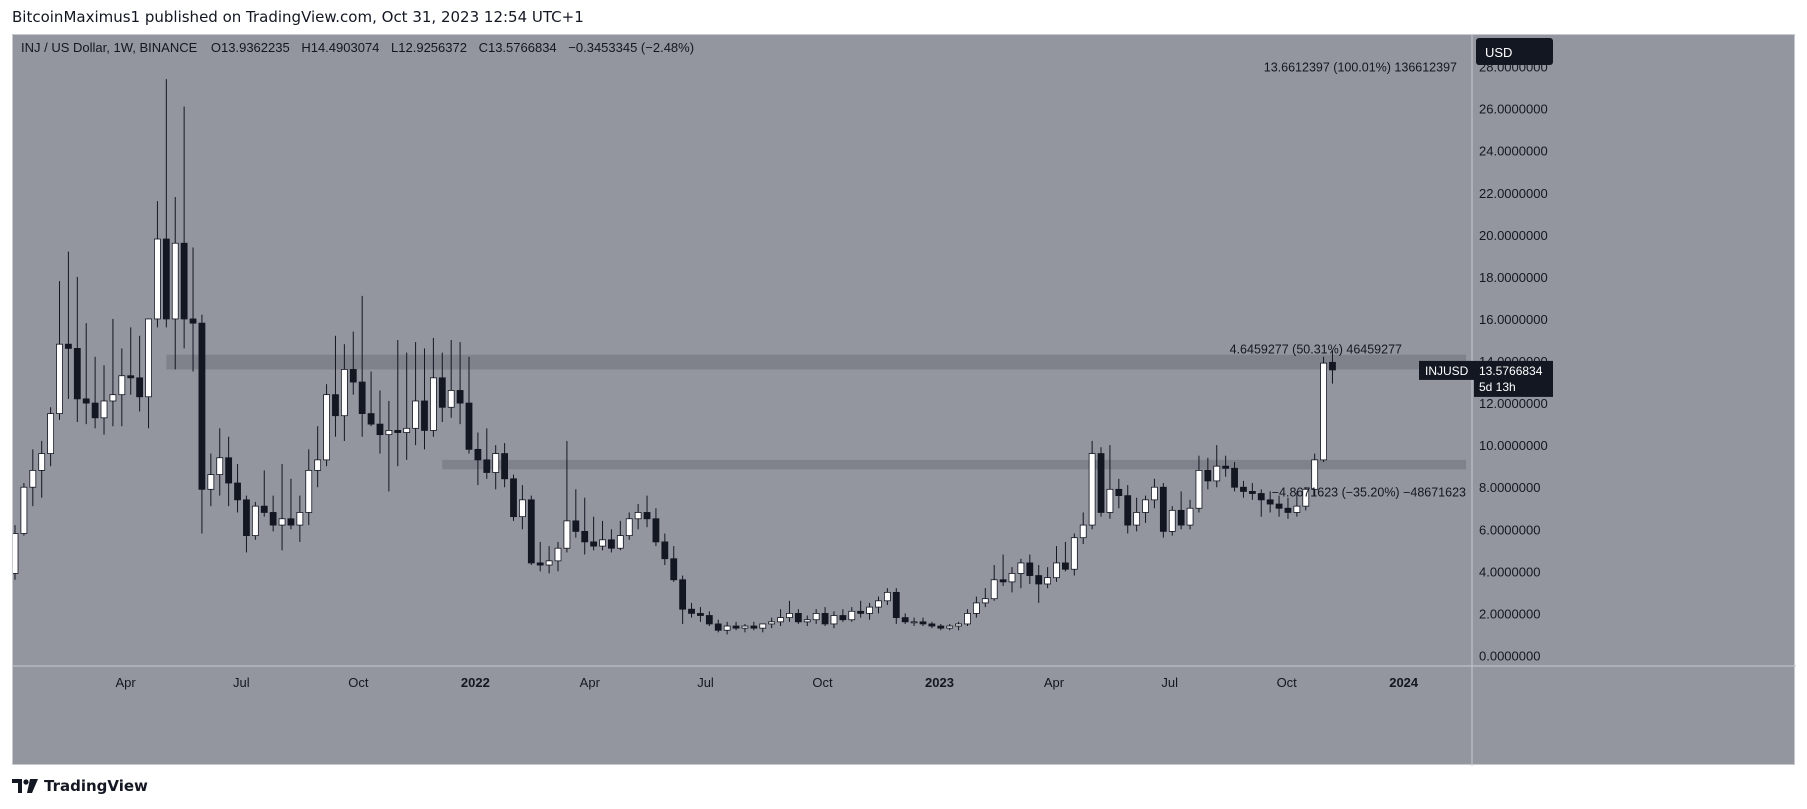 This screenshot has height=809, width=1807. I want to click on currency-button: USD, so click(1514, 51).